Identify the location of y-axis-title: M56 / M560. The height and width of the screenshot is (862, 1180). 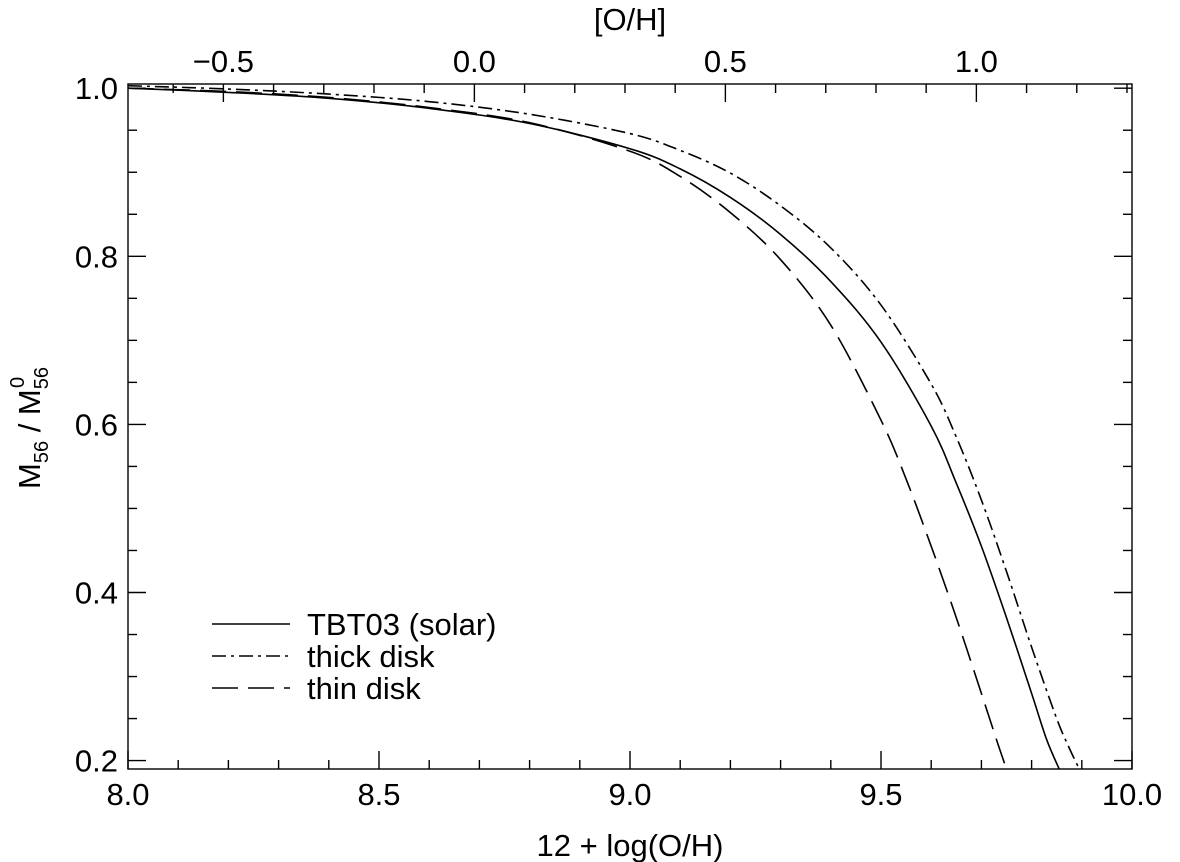
(30, 428).